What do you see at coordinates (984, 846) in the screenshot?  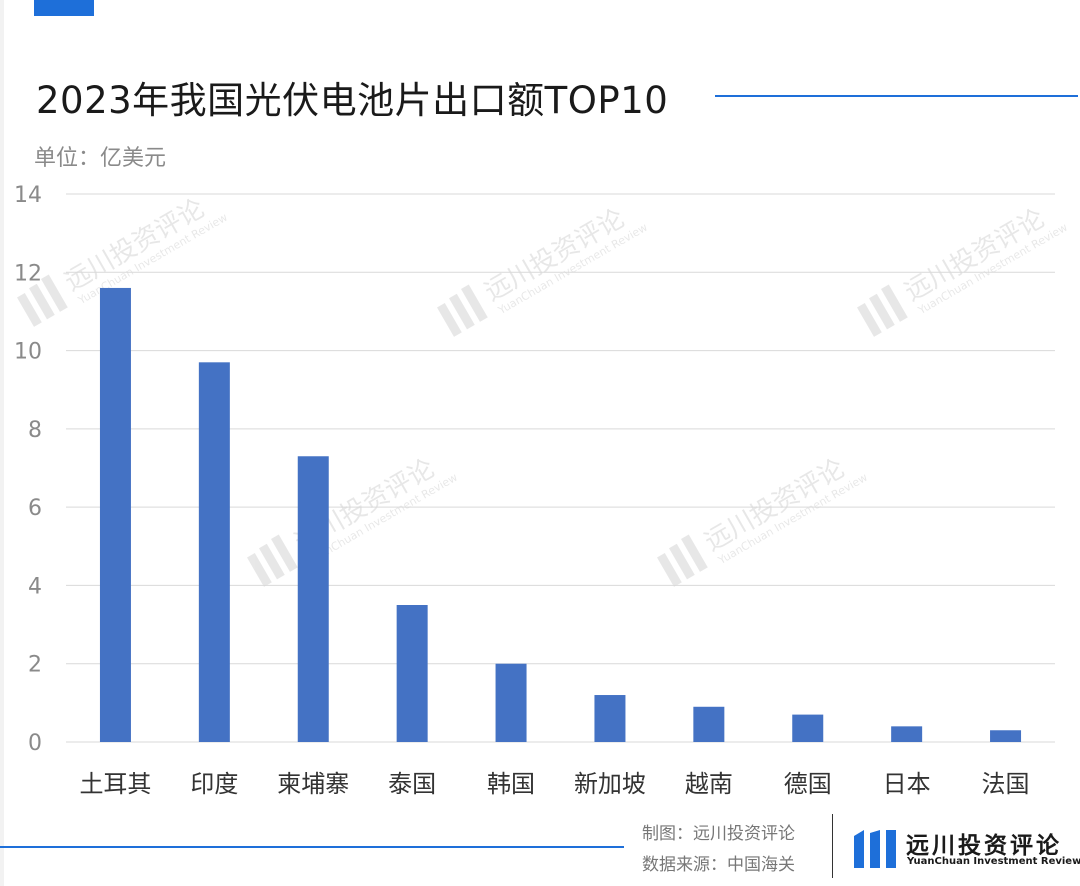 I see `brand-name-cn: 远川投资评论` at bounding box center [984, 846].